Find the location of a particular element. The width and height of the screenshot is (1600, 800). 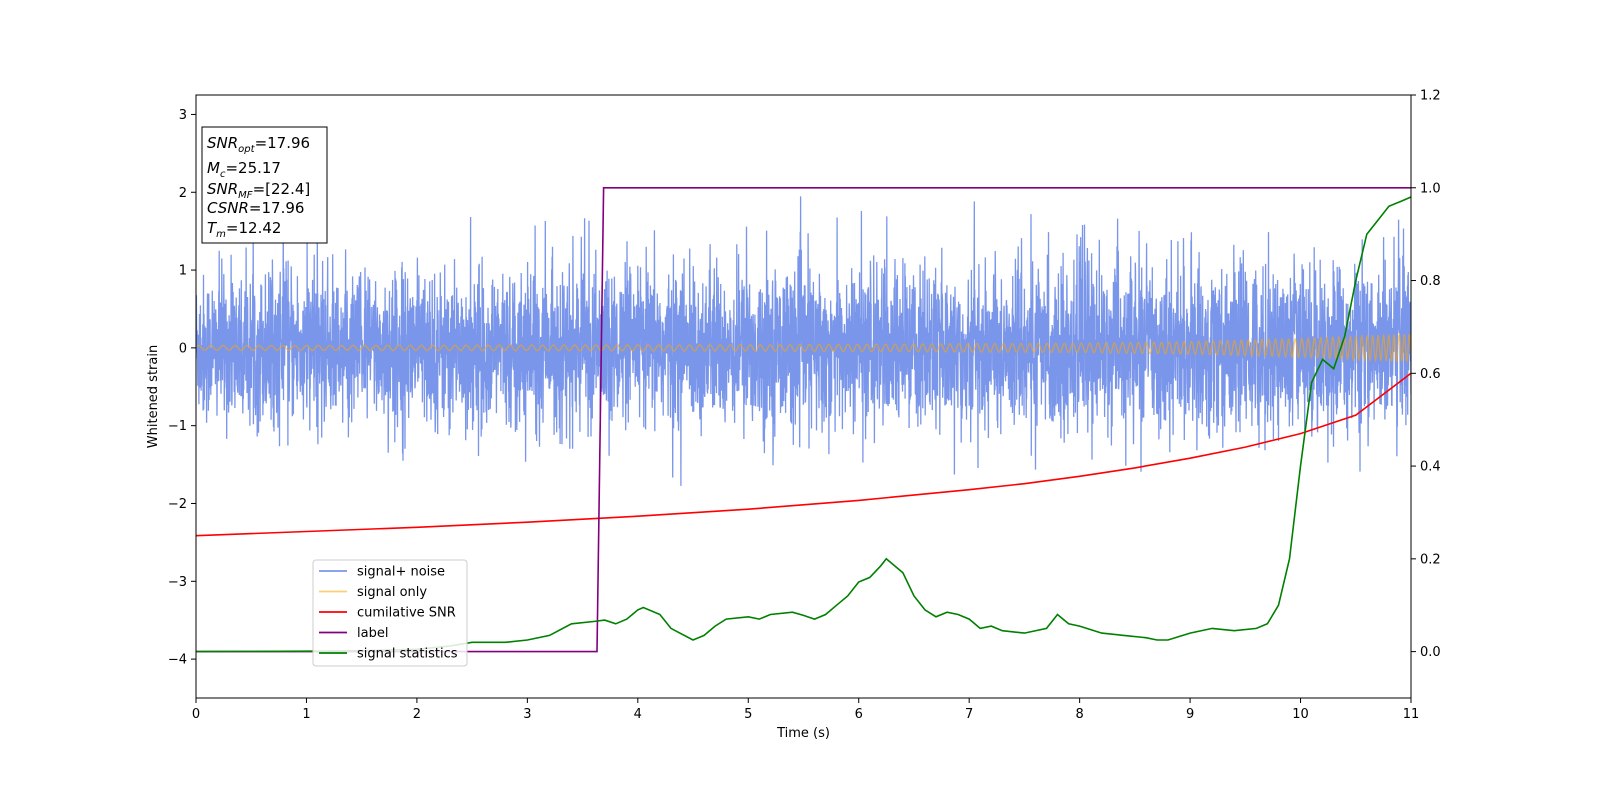

x-tick-label: 8 is located at coordinates (1079, 714).